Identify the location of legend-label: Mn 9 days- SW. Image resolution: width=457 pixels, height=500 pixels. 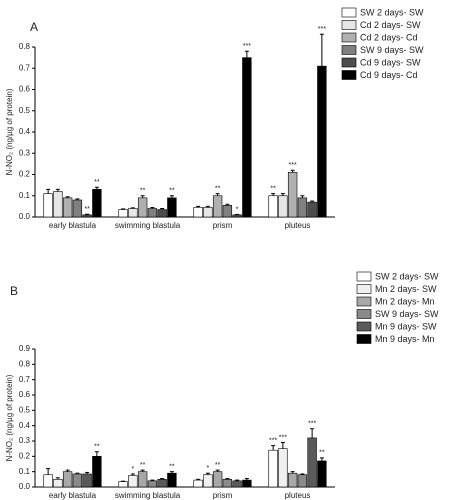
(406, 326).